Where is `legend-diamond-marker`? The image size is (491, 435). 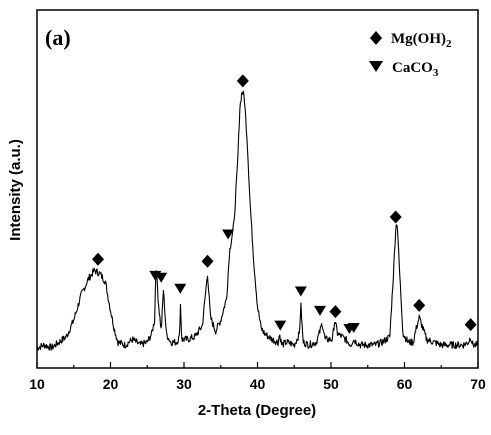 legend-diamond-marker is located at coordinates (376, 38).